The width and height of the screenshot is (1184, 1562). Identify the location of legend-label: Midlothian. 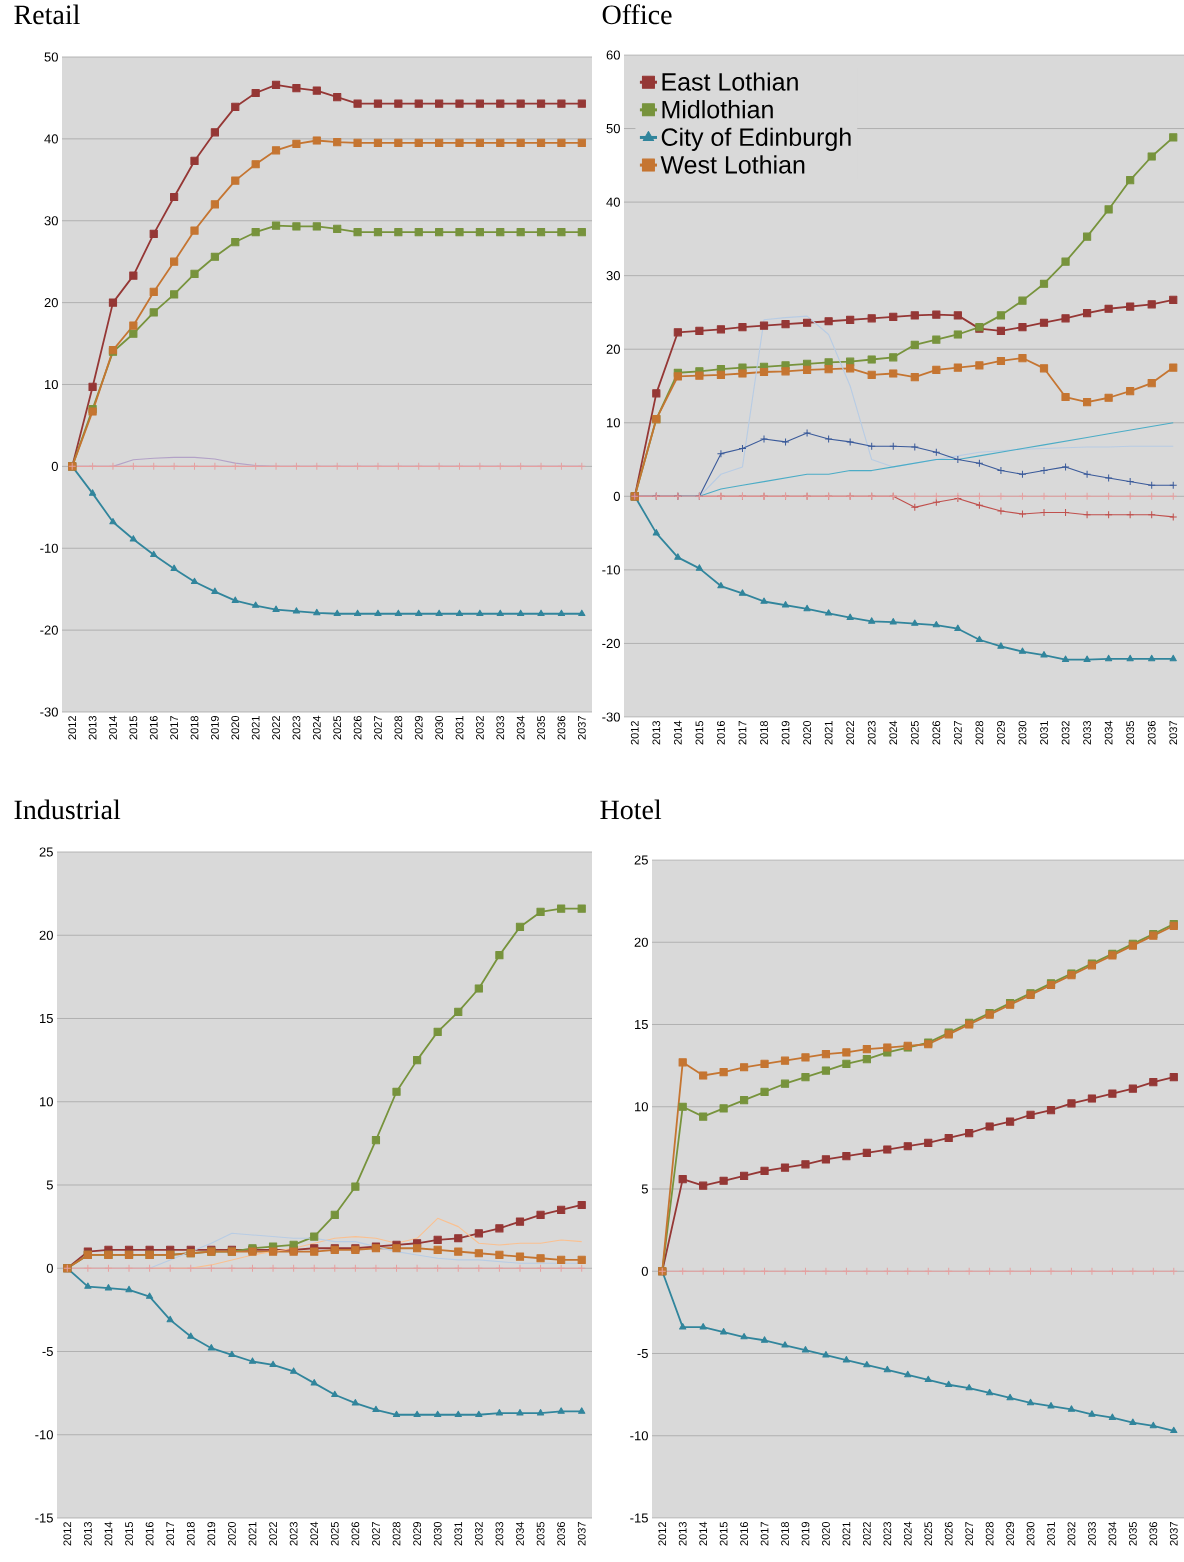
(717, 109).